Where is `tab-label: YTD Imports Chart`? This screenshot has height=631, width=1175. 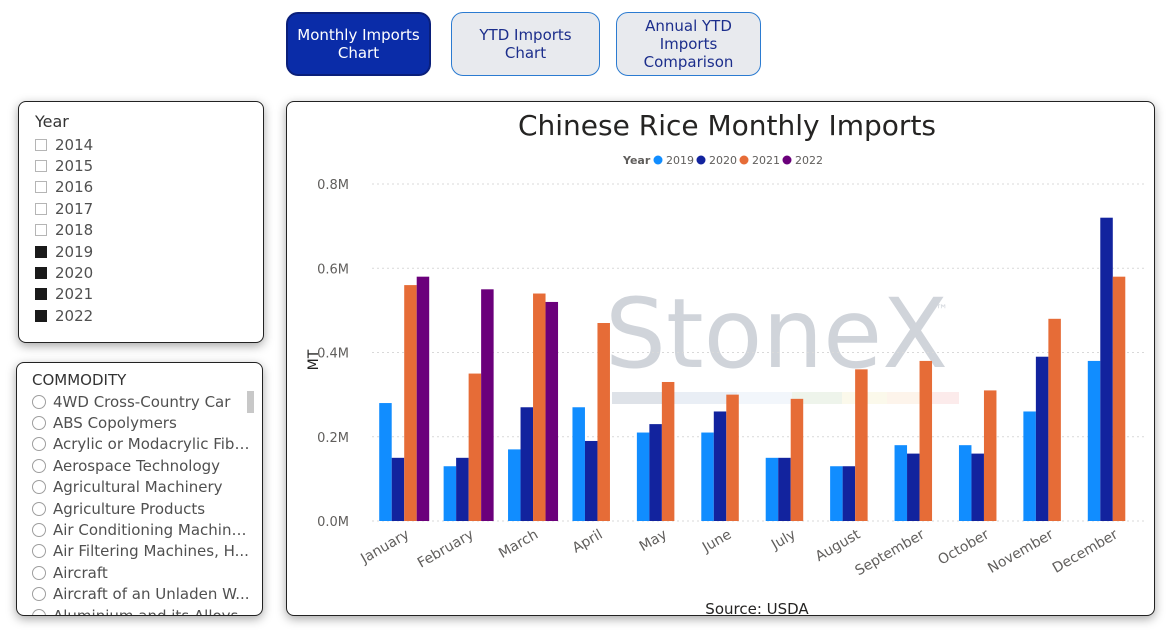 tab-label: YTD Imports Chart is located at coordinates (525, 44).